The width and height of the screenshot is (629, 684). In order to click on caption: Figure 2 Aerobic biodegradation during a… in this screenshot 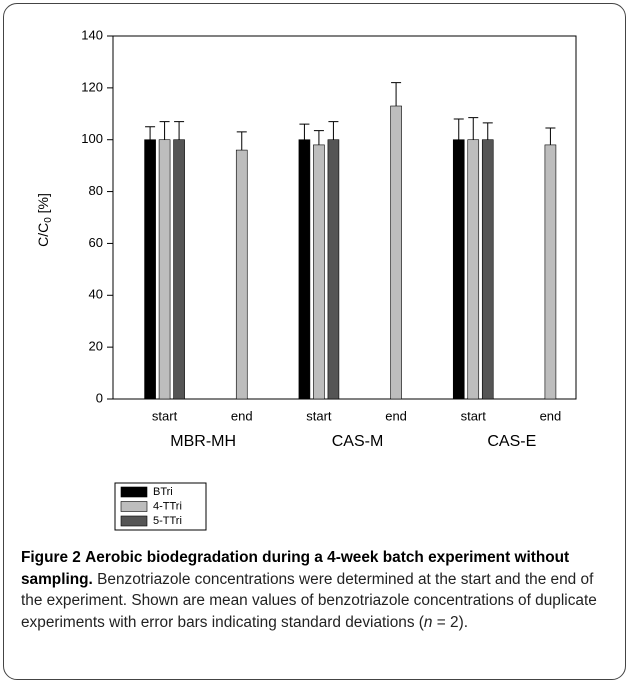, I will do `click(318, 590)`.